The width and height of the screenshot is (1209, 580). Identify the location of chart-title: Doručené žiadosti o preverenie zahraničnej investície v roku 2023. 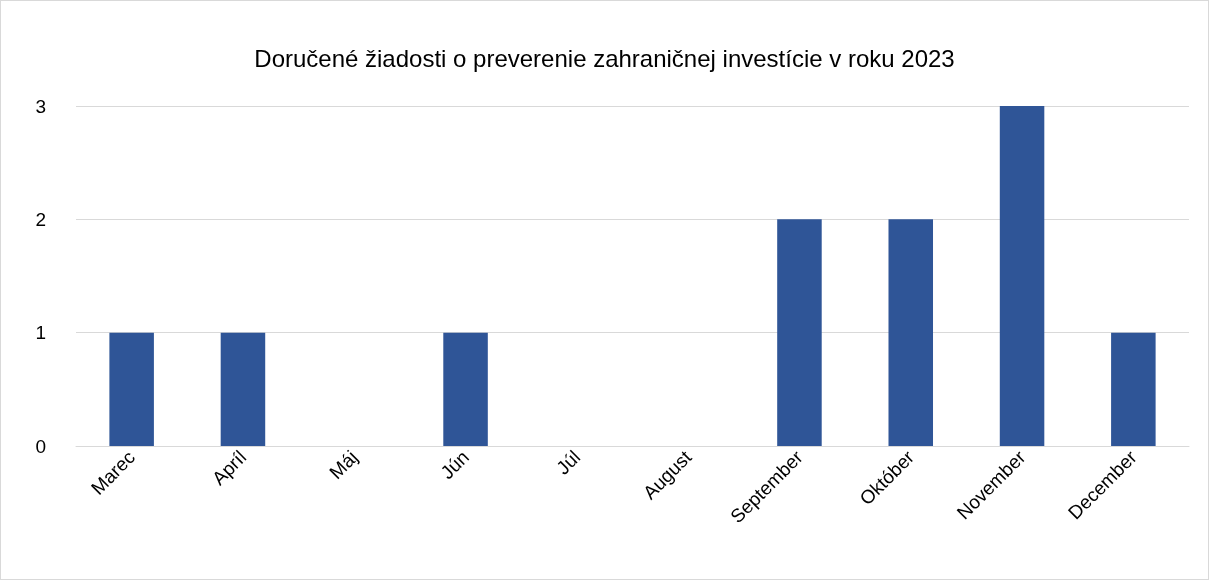
(604, 58).